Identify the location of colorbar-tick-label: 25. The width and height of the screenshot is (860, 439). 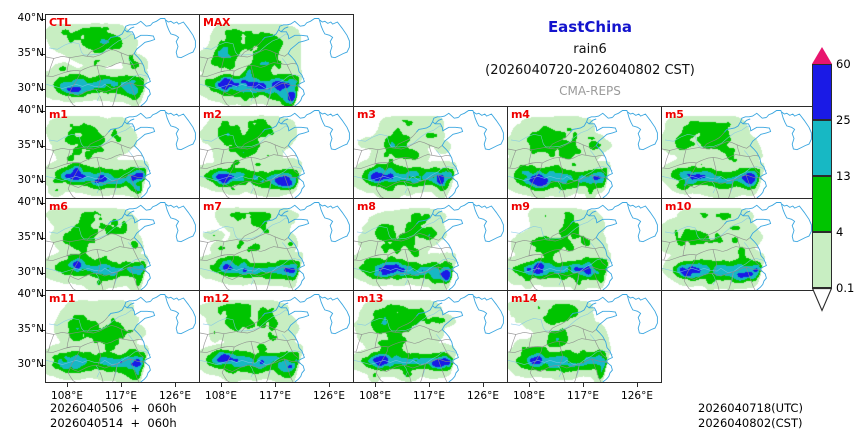
(843, 120).